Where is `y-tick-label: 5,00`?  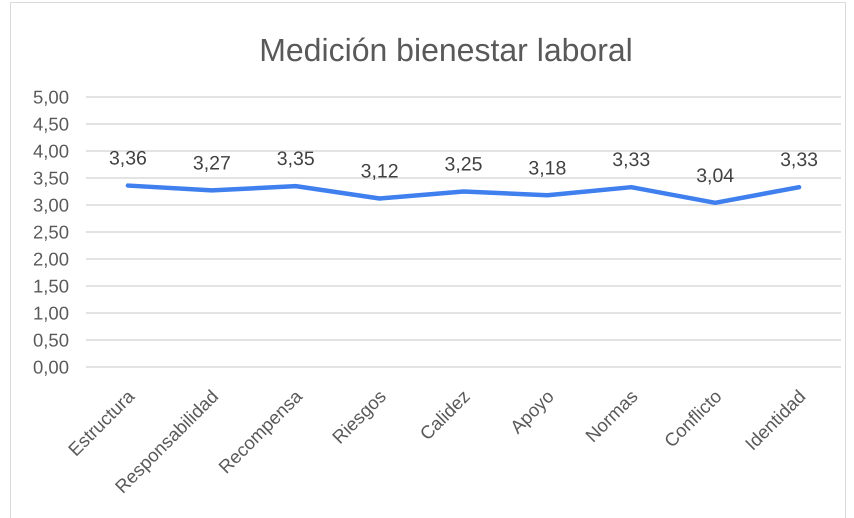 y-tick-label: 5,00 is located at coordinates (50, 97).